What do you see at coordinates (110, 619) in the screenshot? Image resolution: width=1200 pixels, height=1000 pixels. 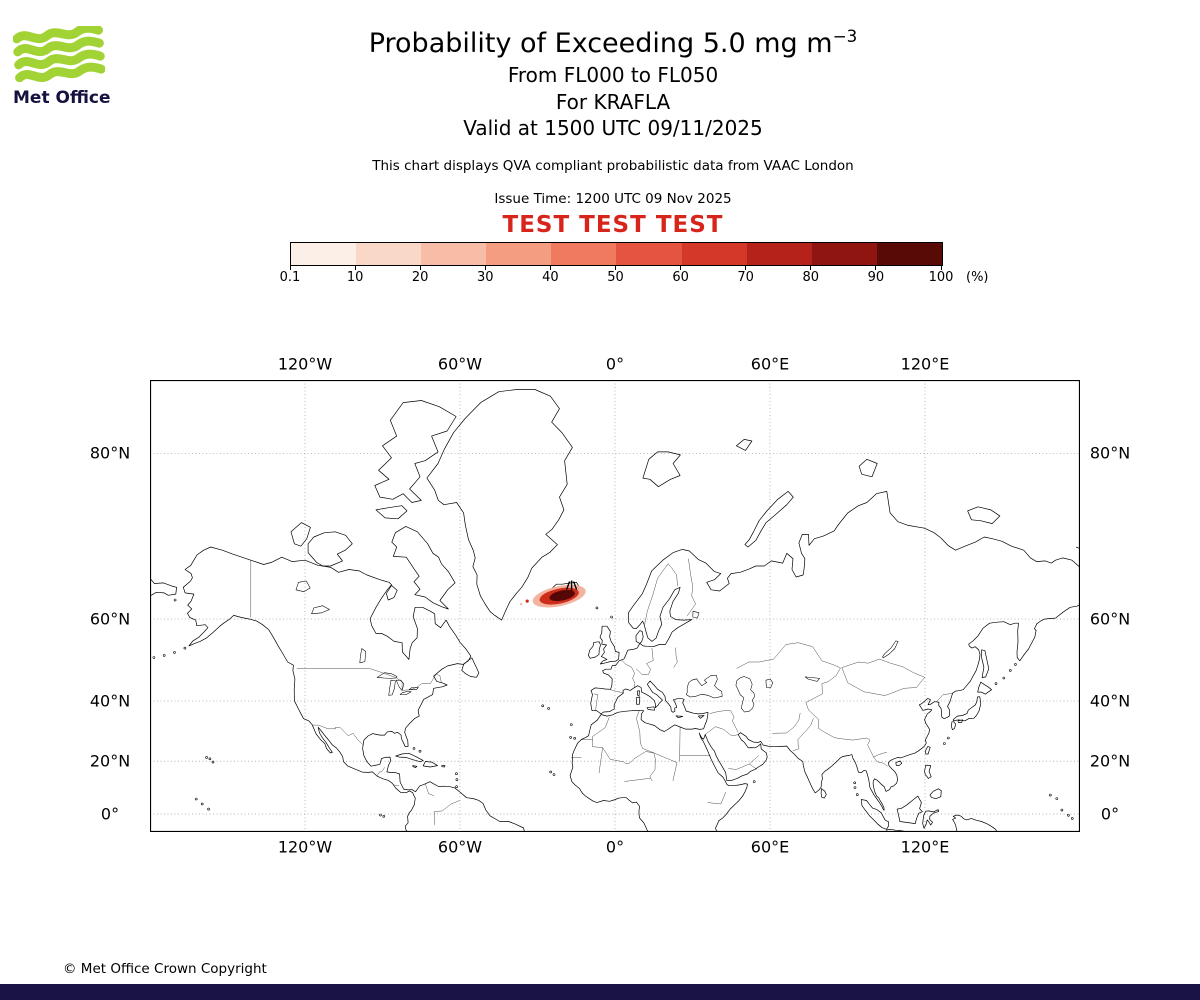 I see `lat-label-left: 60°N` at bounding box center [110, 619].